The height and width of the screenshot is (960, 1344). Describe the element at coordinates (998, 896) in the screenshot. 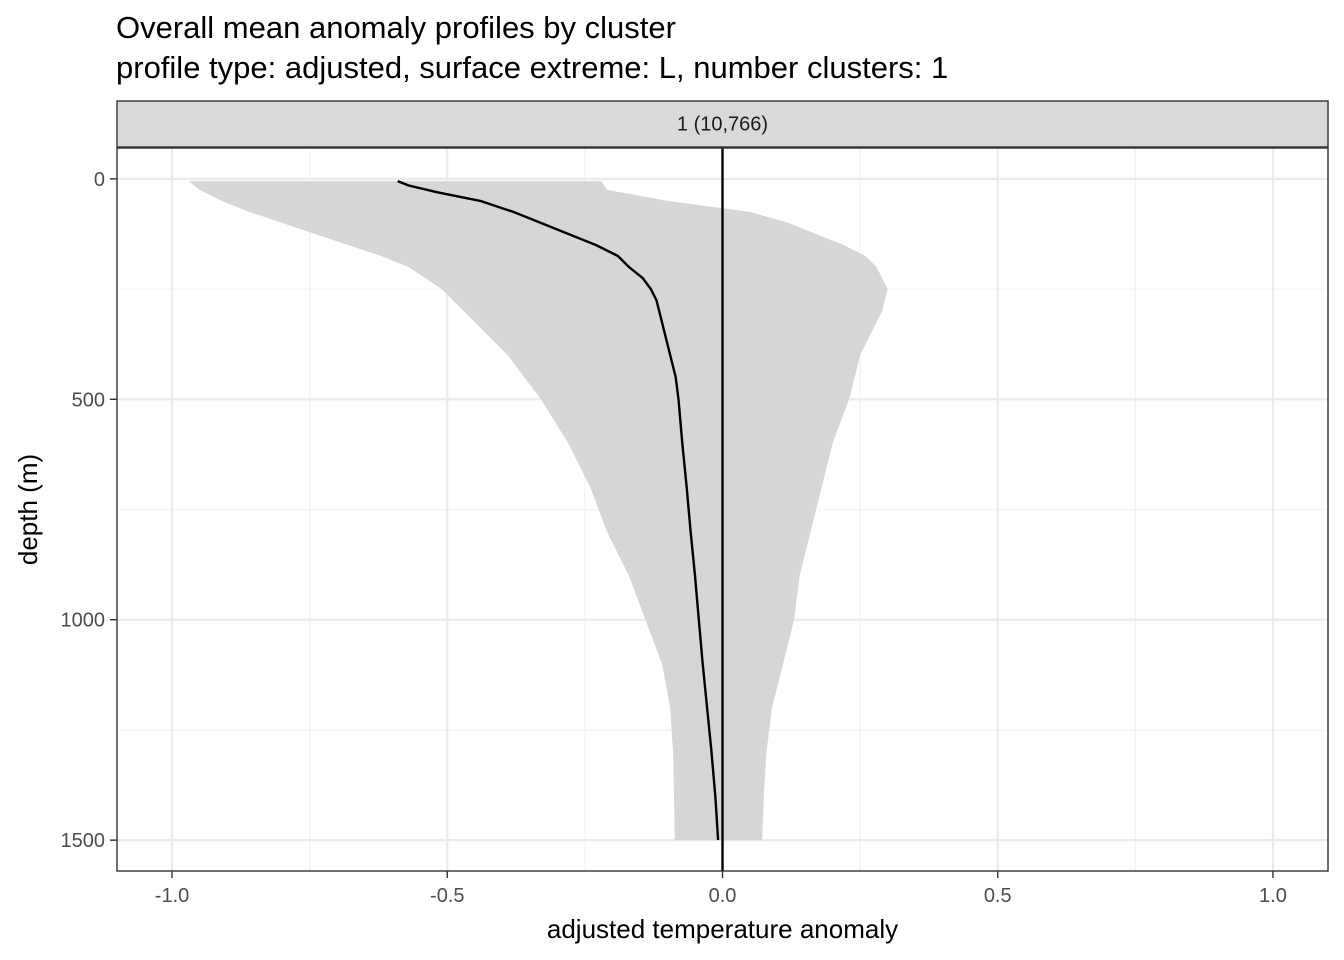

I see `x-tick-label: 0.5` at that location.